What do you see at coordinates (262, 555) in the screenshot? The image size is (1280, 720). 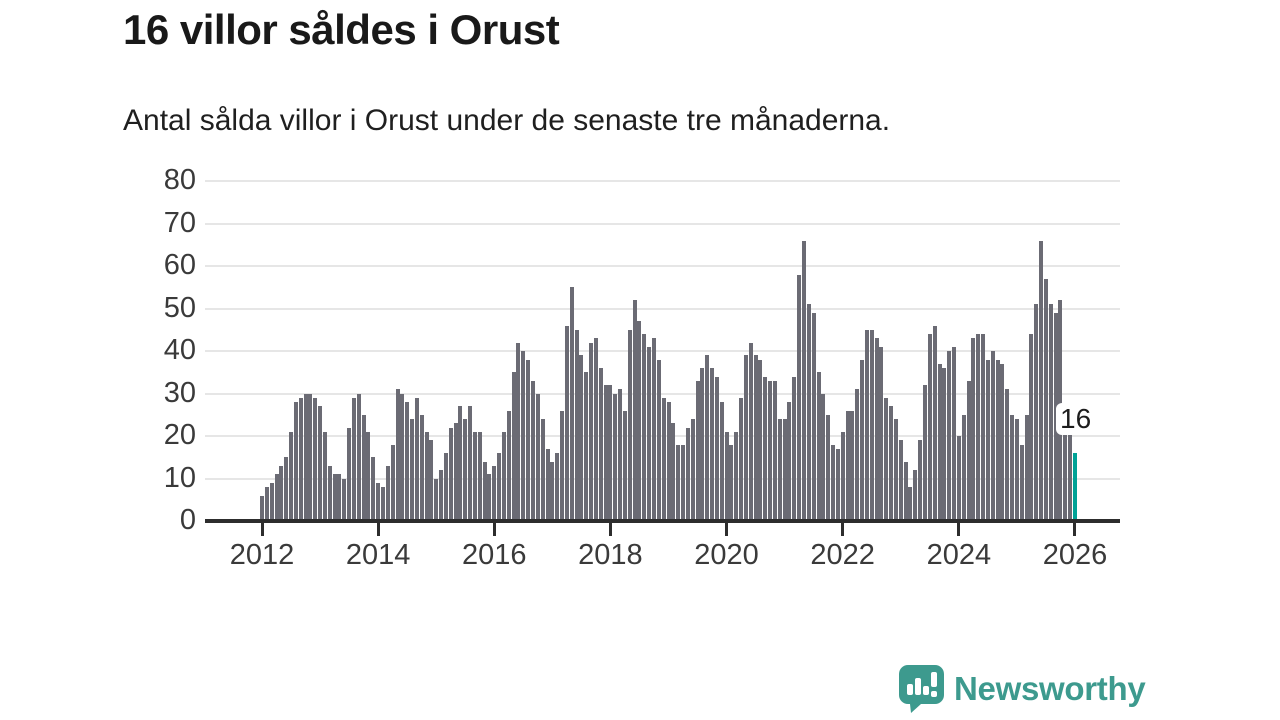 I see `x-axis-tick-label: 2012` at bounding box center [262, 555].